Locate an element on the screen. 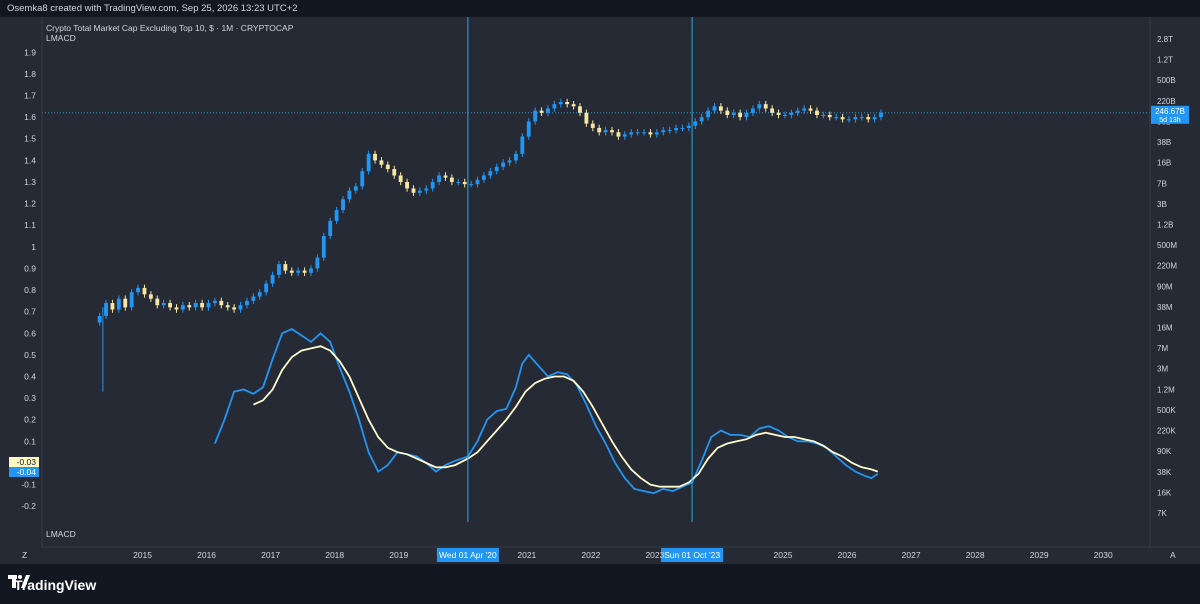  left-tick-label: 0.1 is located at coordinates (30, 441).